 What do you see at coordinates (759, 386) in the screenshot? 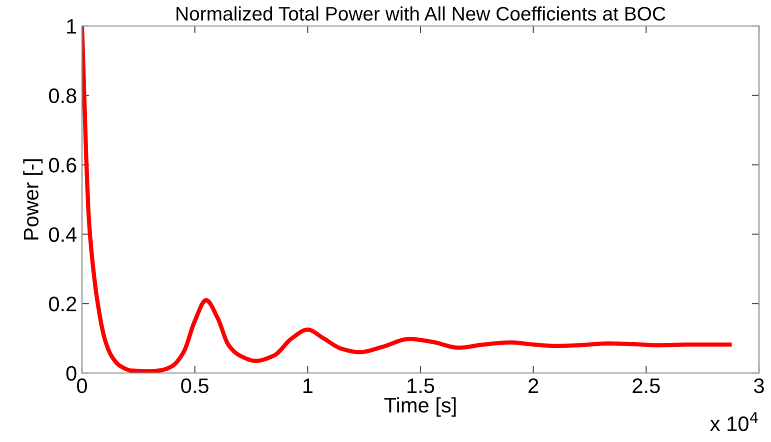
I see `x-tick-label: 3` at bounding box center [759, 386].